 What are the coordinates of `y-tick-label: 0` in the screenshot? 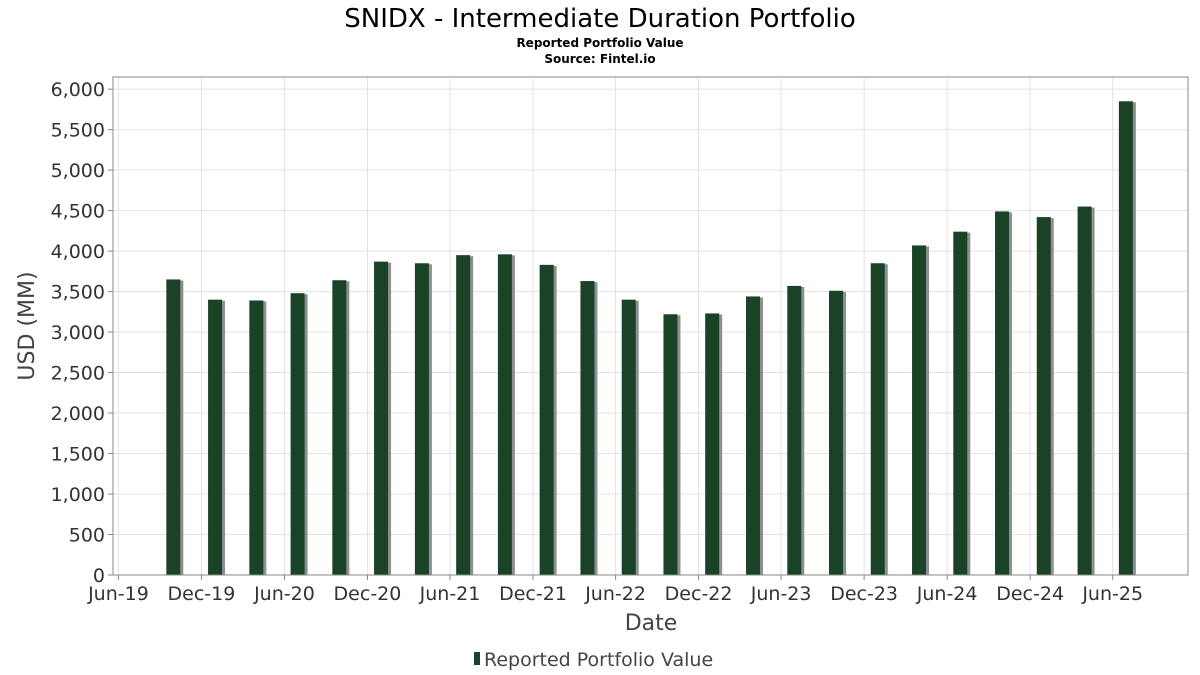 It's located at (99, 576).